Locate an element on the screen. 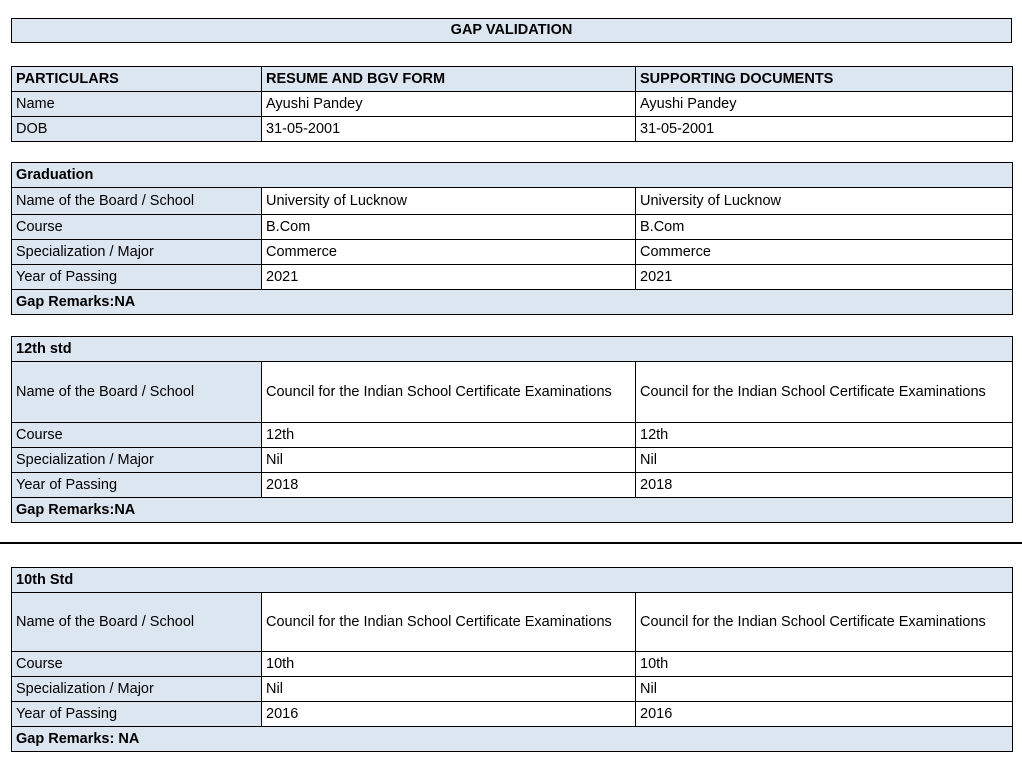  table-row: Year of Passing 2016 2016 is located at coordinates (512, 714).